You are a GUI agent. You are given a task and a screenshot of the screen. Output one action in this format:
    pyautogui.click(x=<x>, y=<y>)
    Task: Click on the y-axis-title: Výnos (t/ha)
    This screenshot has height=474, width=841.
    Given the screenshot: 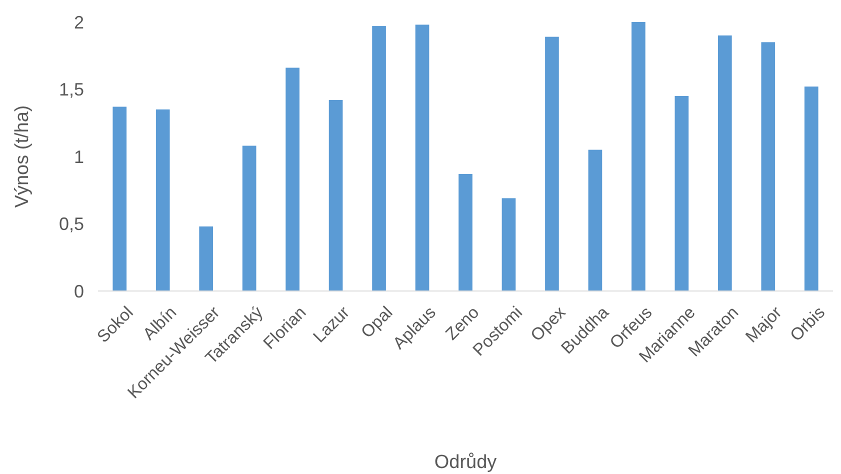 What is the action you would take?
    pyautogui.click(x=22, y=156)
    